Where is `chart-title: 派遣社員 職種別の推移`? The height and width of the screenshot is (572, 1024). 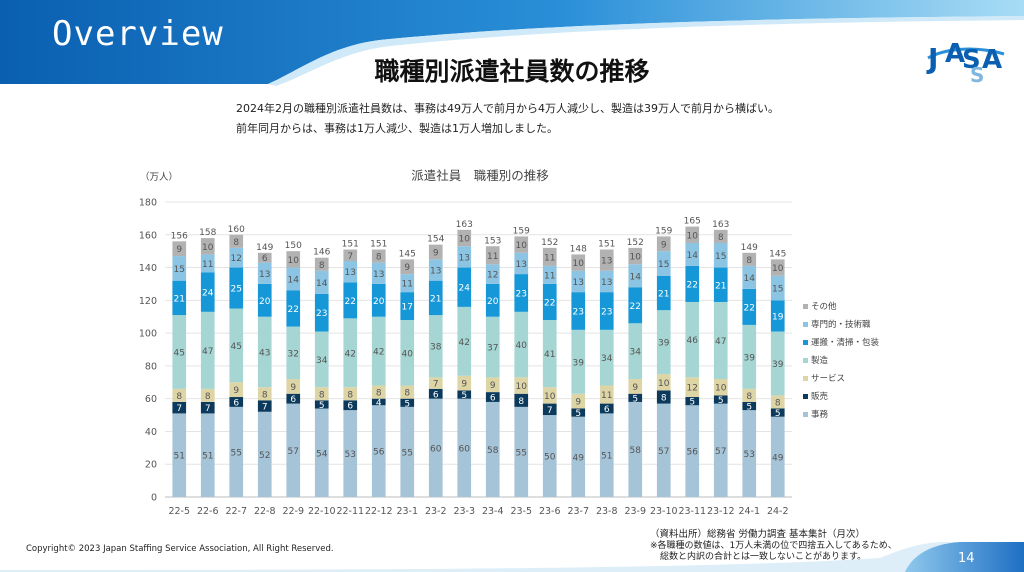
chart-title: 派遣社員 職種別の推移 is located at coordinates (480, 175).